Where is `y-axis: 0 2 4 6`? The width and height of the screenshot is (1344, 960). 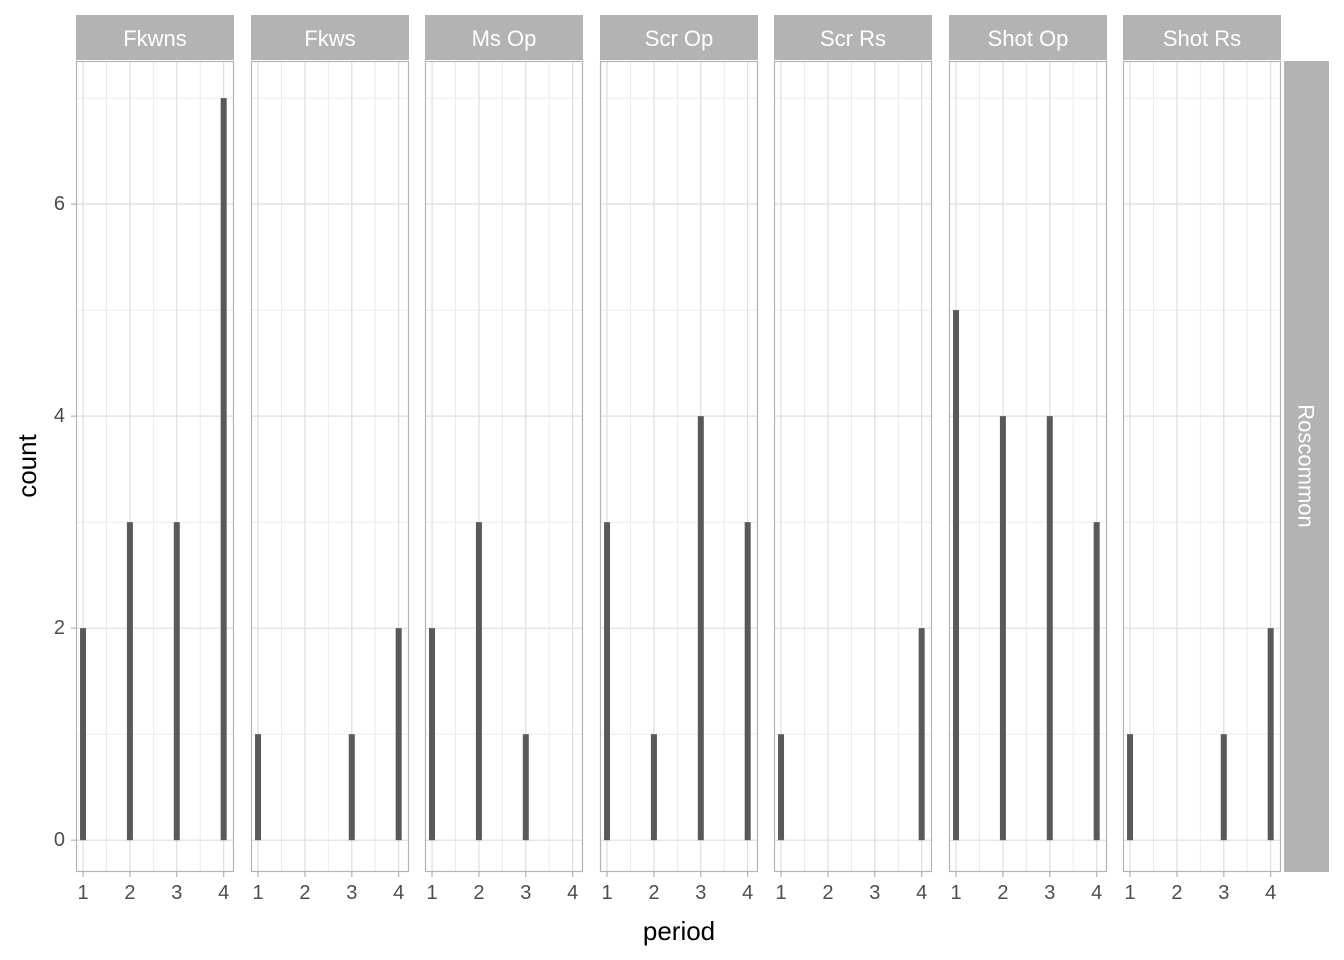
y-axis: 0 2 4 6 is located at coordinates (65, 522).